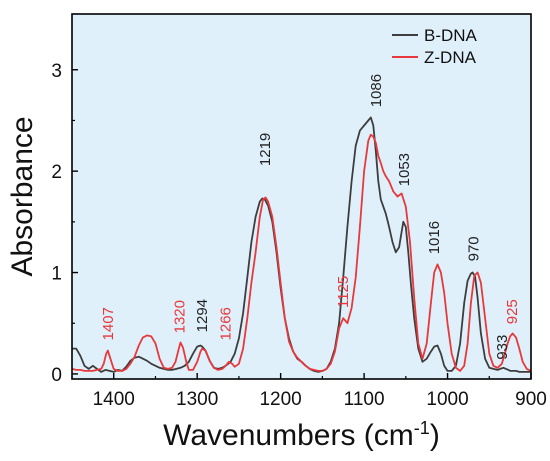  I want to click on peak-label-1053: 1053, so click(404, 169).